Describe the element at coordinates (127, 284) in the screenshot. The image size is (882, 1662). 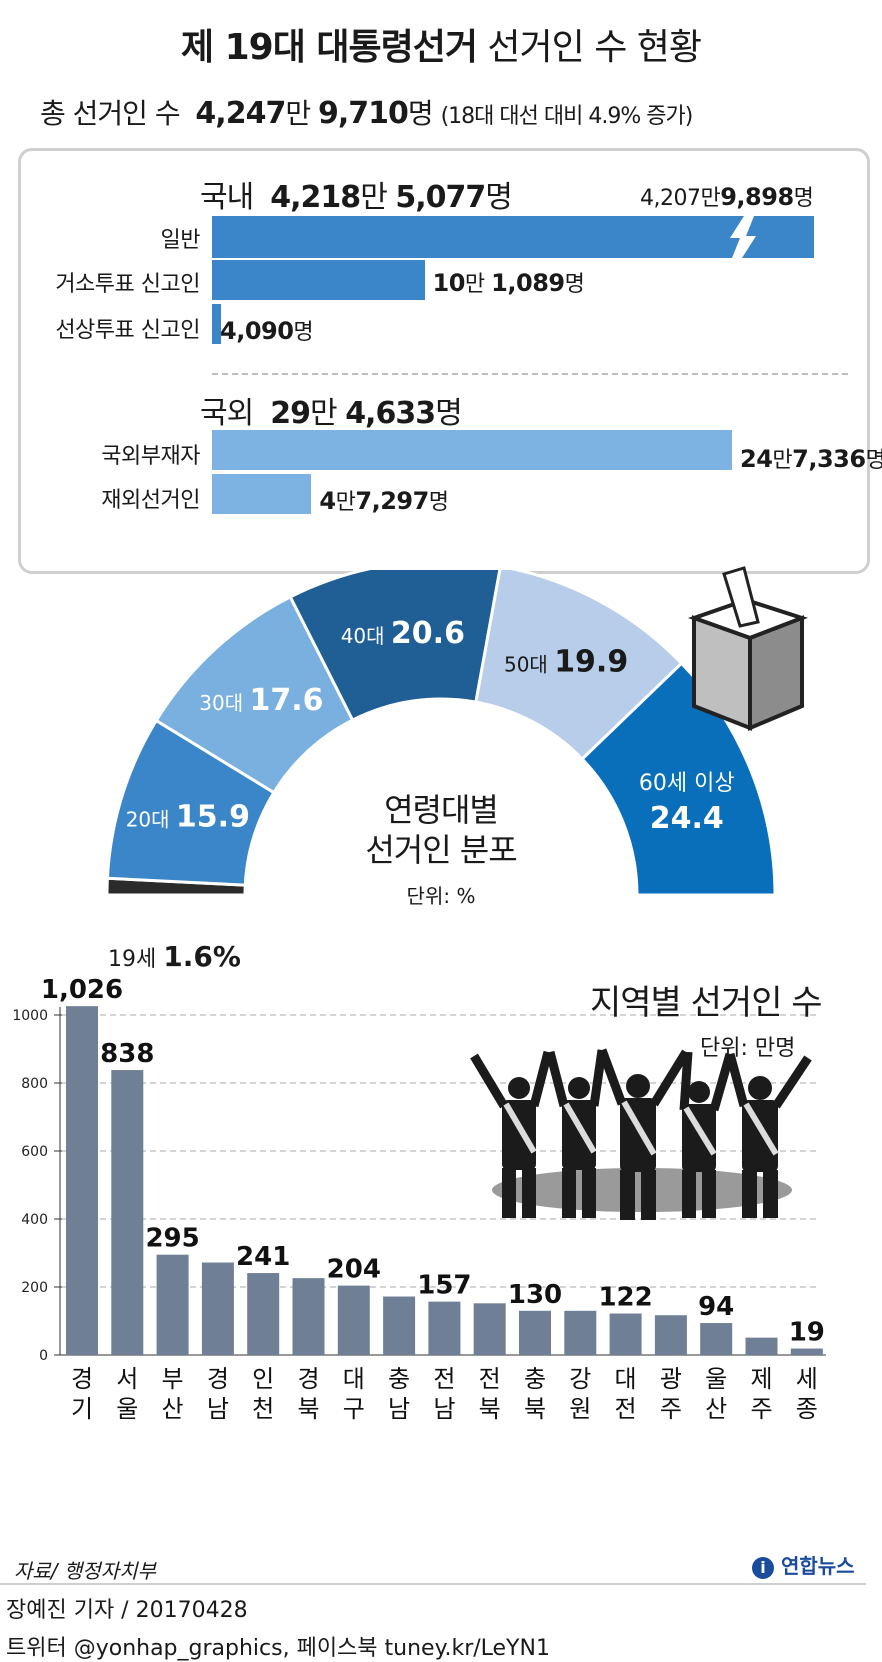
I see `row-label-absentee: 거소투표 신고인` at that location.